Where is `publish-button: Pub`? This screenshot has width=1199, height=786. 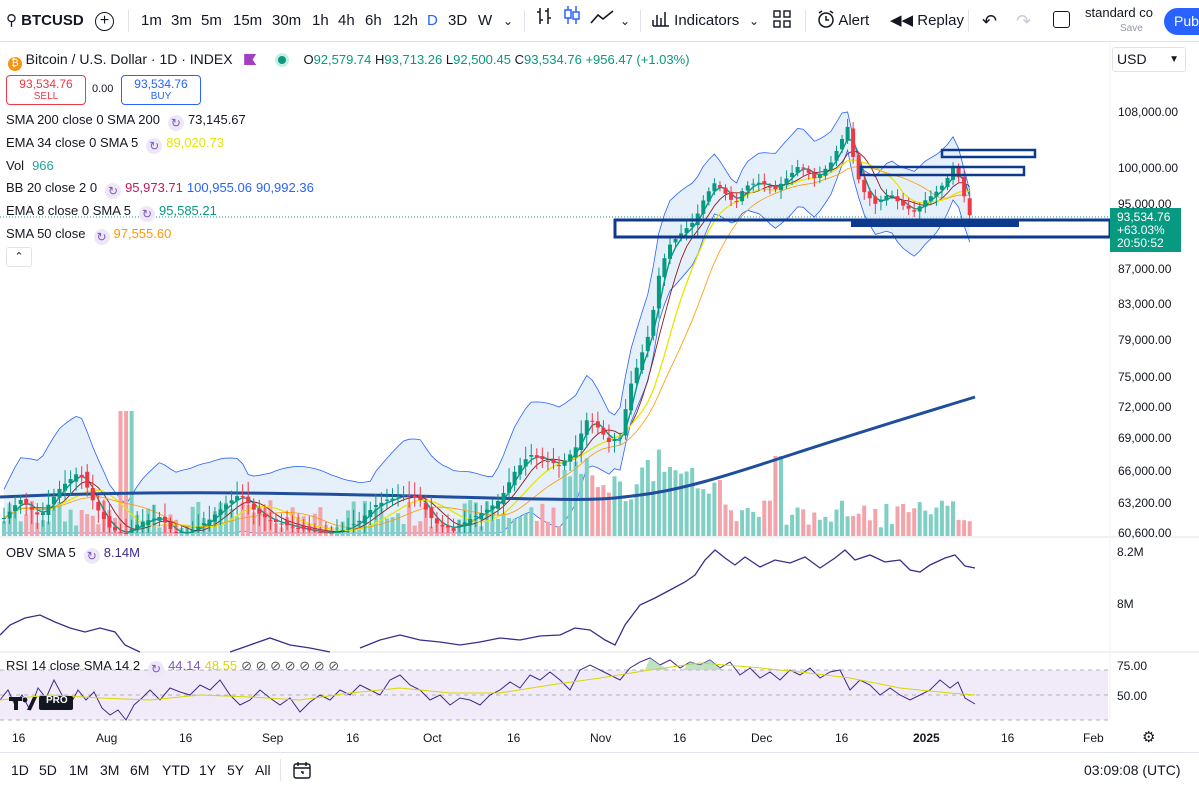
publish-button: Pub is located at coordinates (1181, 21).